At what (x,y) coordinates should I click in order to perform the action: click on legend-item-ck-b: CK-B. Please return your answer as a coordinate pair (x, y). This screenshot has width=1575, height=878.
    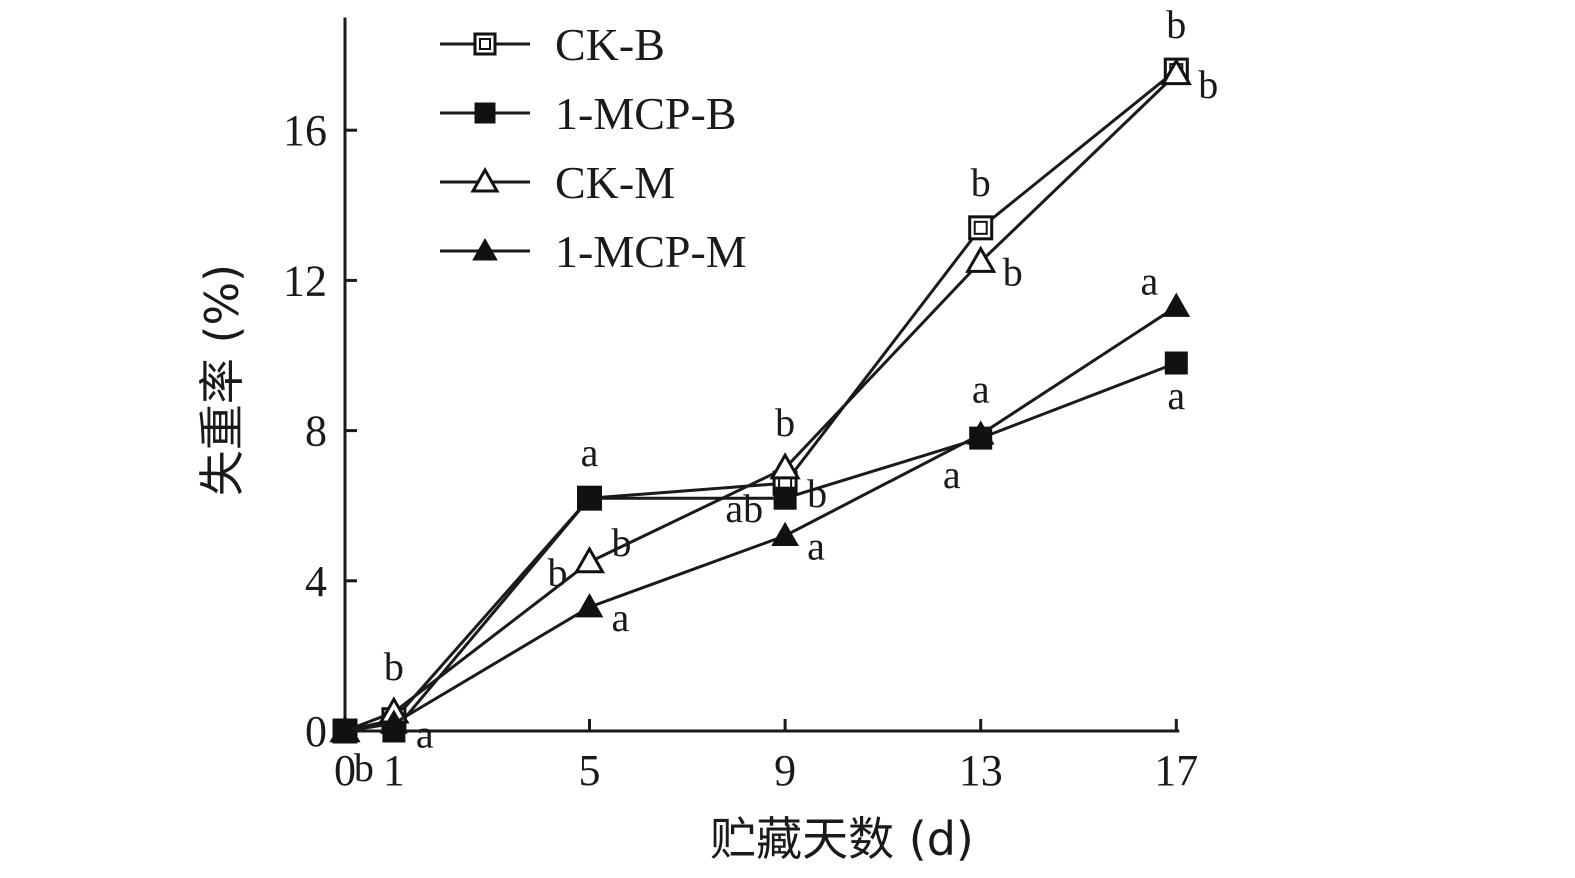
    Looking at the image, I should click on (552, 44).